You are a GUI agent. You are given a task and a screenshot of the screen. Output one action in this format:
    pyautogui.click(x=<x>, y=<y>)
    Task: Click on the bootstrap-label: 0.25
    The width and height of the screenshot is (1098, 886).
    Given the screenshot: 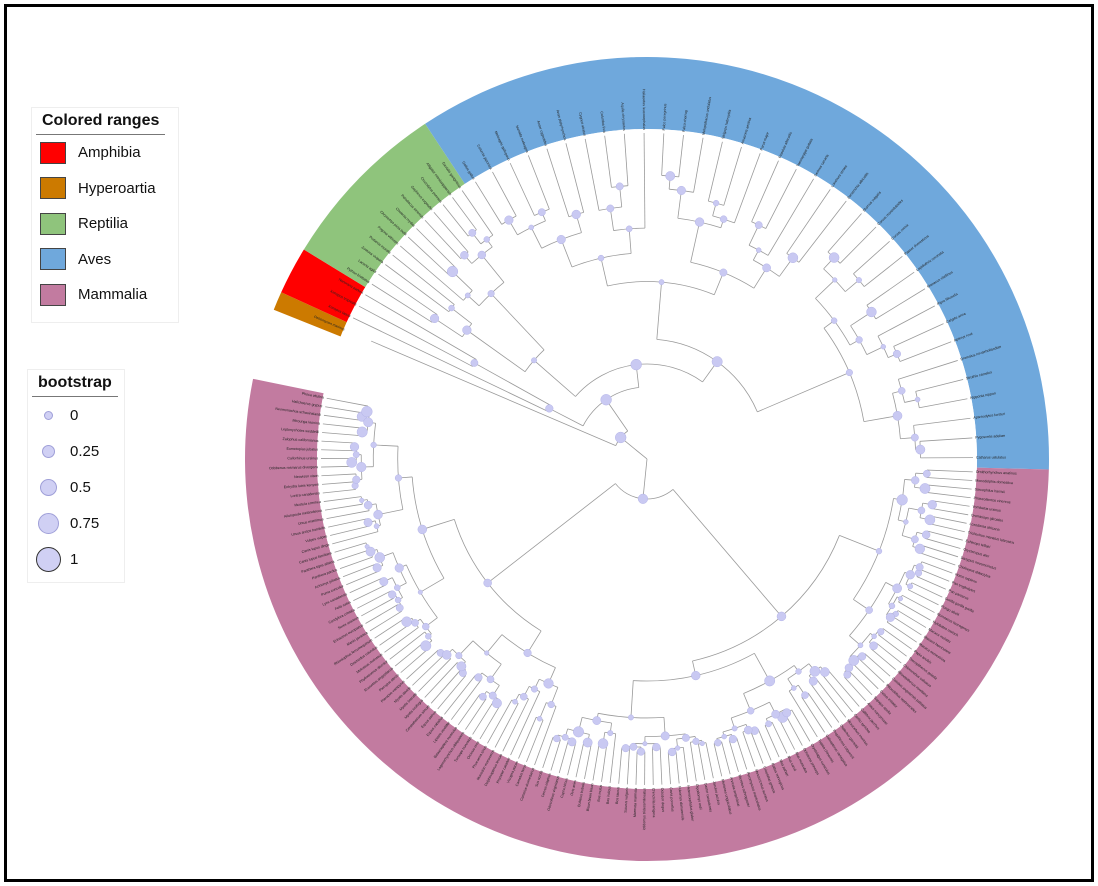 What is the action you would take?
    pyautogui.click(x=85, y=451)
    